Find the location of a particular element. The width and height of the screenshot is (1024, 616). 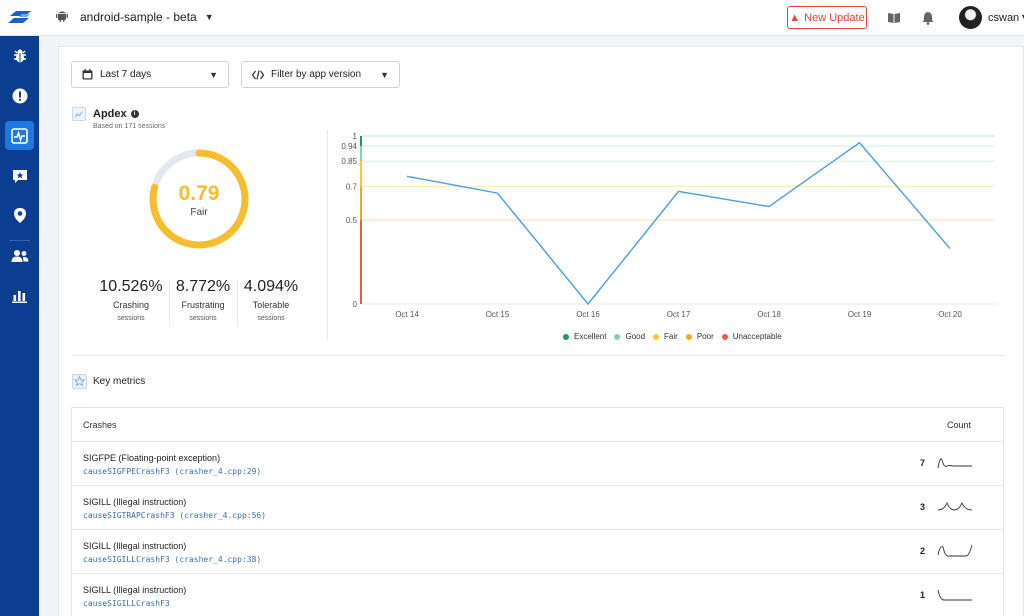

stat-frustrating-label: Frustrating is located at coordinates (203, 305).